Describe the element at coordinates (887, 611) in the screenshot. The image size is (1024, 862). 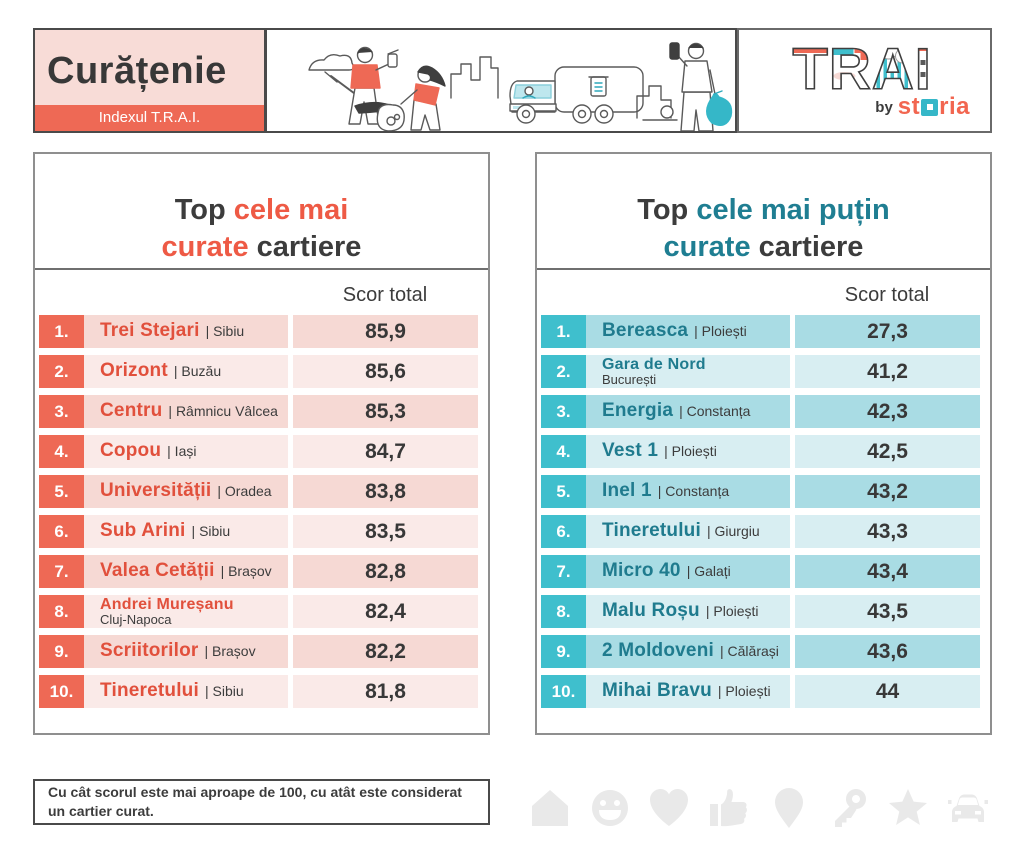
I see `score-value: 43,5` at that location.